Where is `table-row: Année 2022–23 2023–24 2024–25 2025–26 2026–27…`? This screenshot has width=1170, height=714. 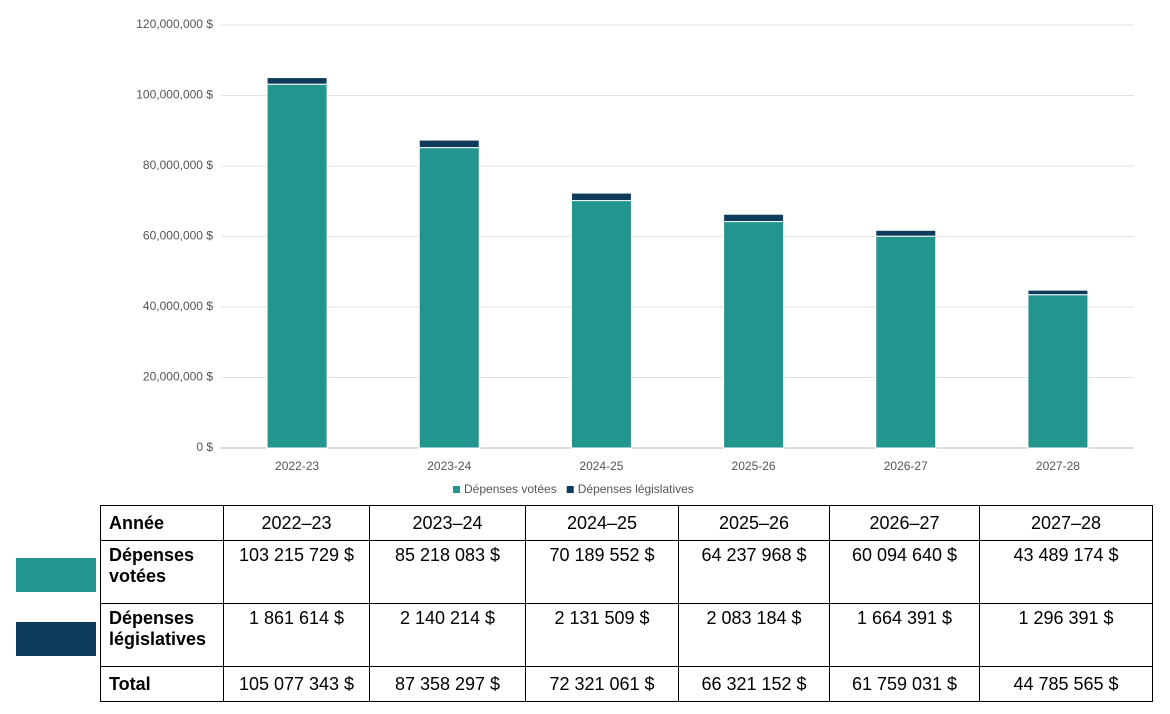
table-row: Année 2022–23 2023–24 2024–25 2025–26 2026–27… is located at coordinates (626, 523).